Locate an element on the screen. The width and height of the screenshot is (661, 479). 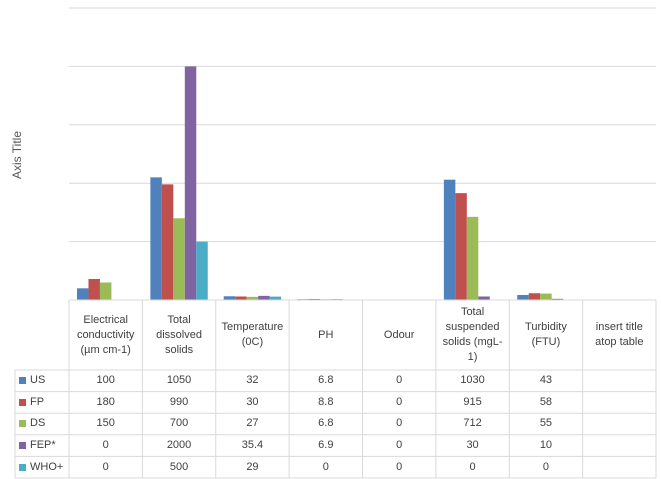
table-header: PH is located at coordinates (326, 334).